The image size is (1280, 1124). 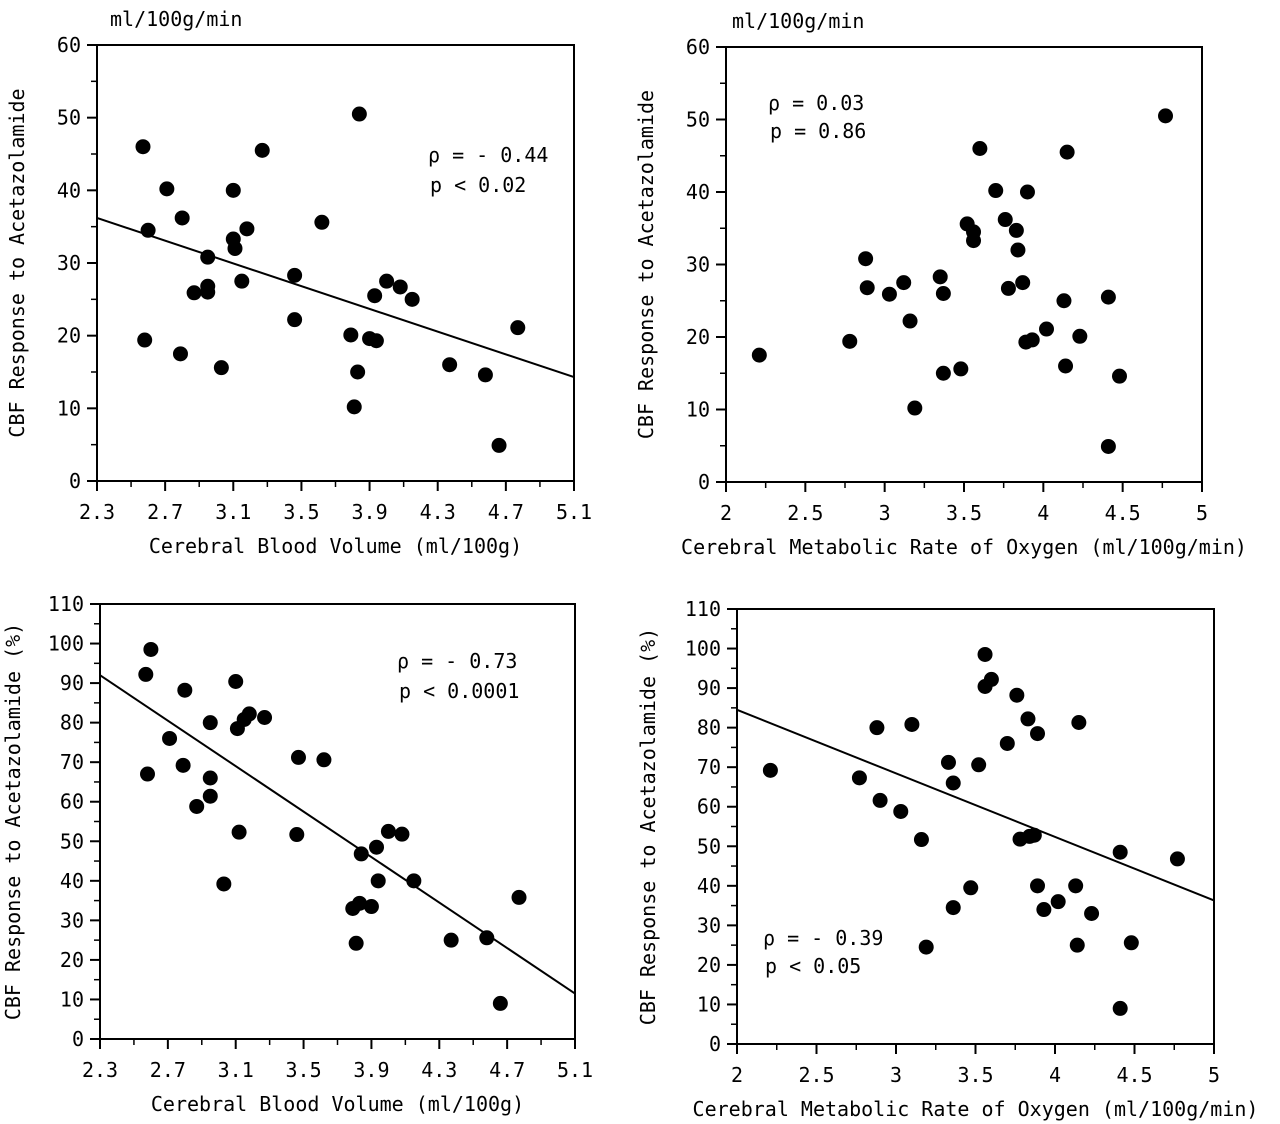 What do you see at coordinates (66, 604) in the screenshot?
I see `y-tick-label: 110` at bounding box center [66, 604].